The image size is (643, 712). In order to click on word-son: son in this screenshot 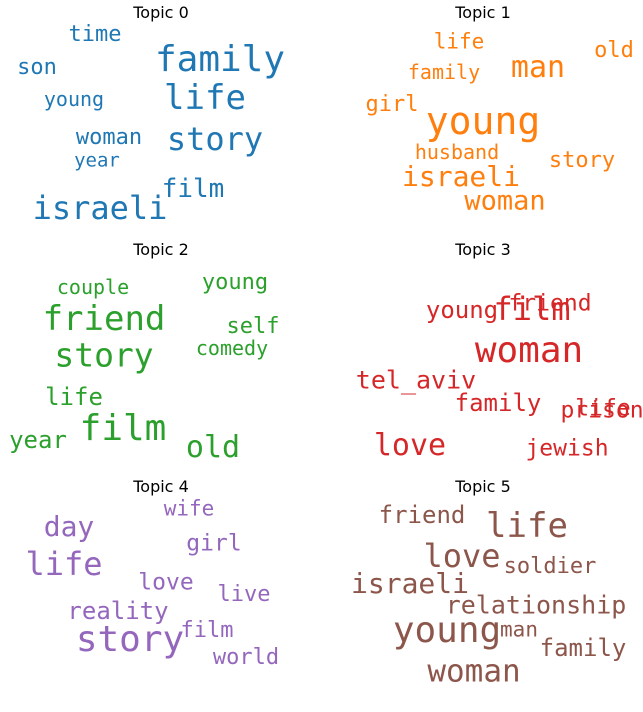, I will do `click(37, 67)`.